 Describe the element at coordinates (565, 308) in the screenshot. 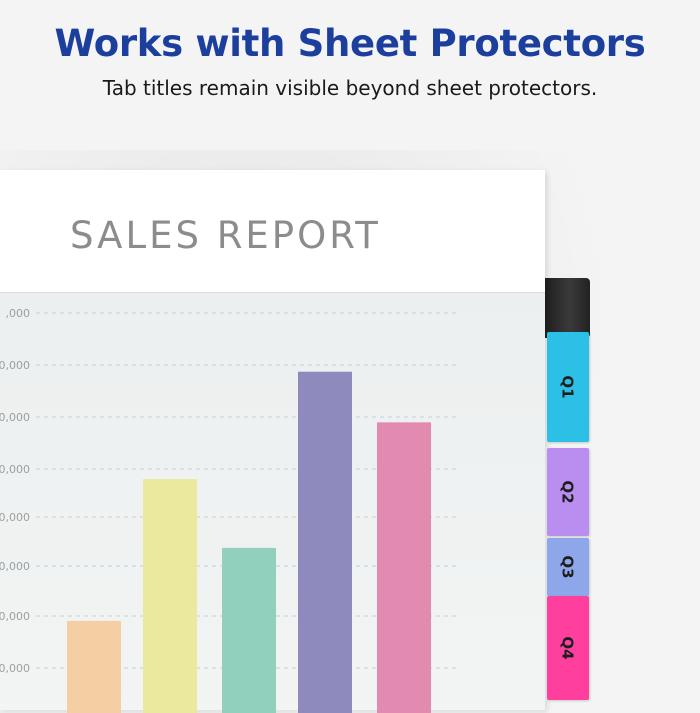

I see `binder-edge` at that location.